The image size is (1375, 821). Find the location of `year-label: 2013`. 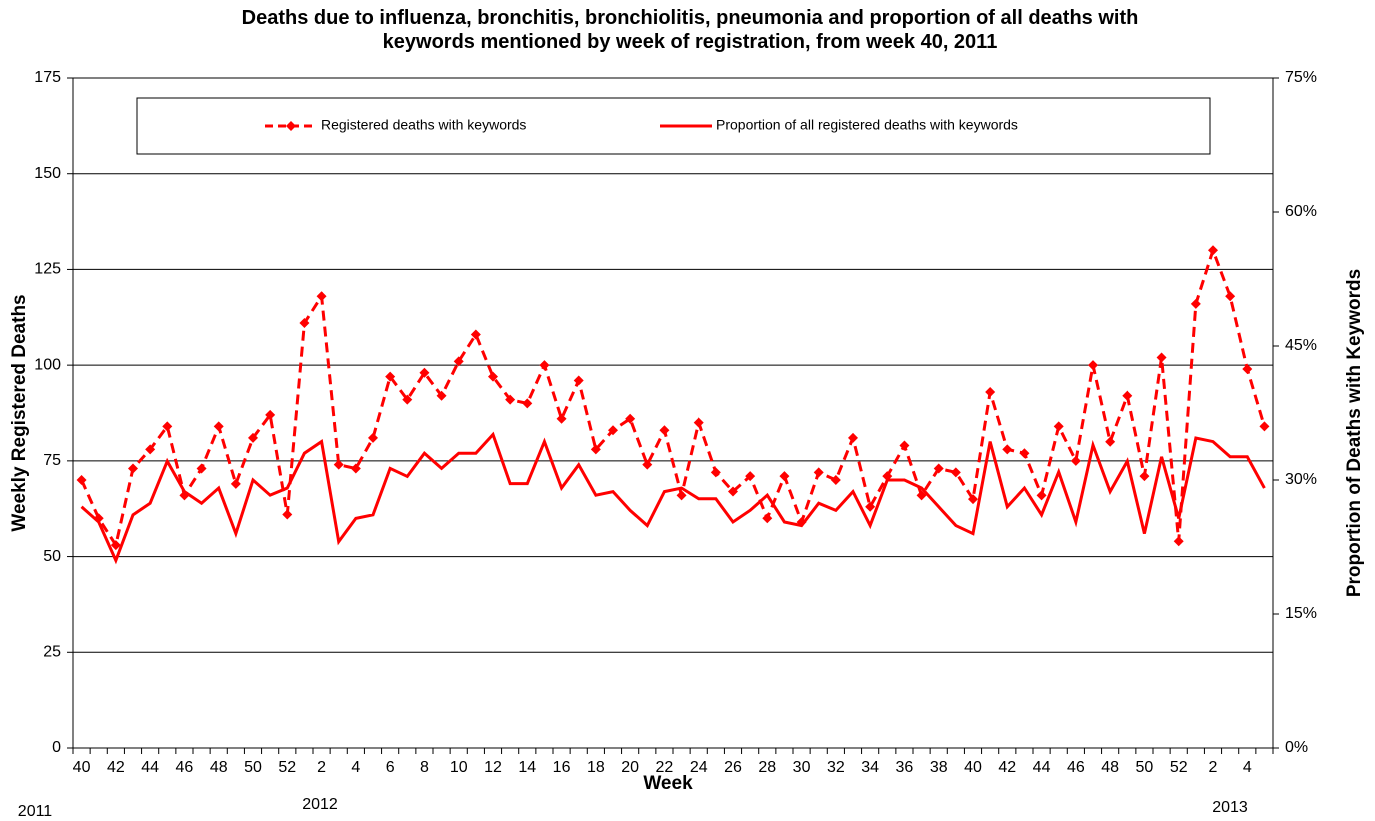

year-label: 2013 is located at coordinates (1230, 807).